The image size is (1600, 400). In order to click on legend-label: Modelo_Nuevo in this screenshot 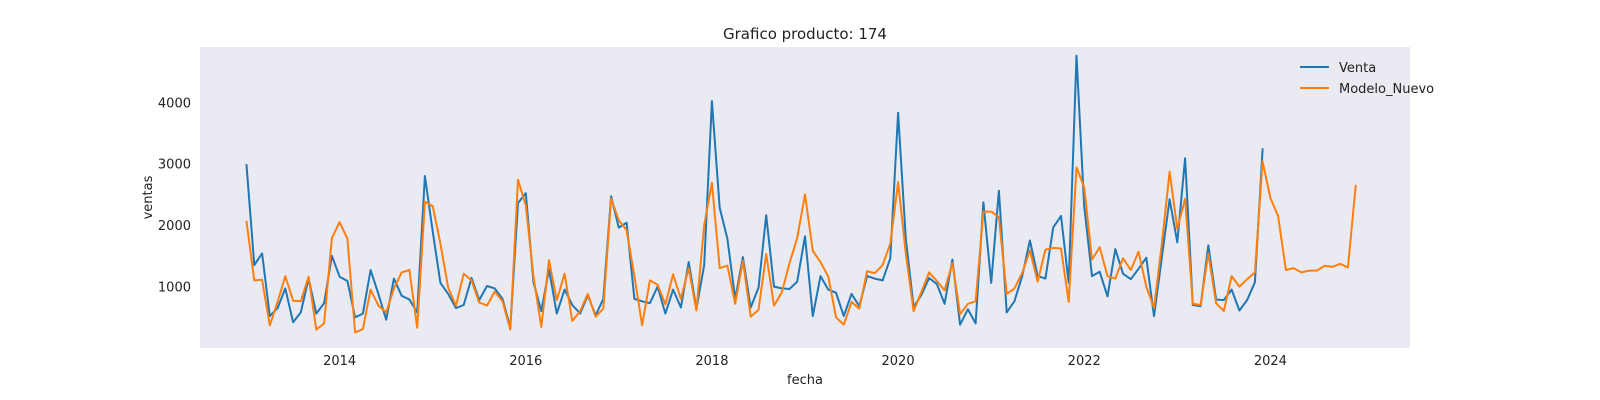, I will do `click(1386, 89)`.